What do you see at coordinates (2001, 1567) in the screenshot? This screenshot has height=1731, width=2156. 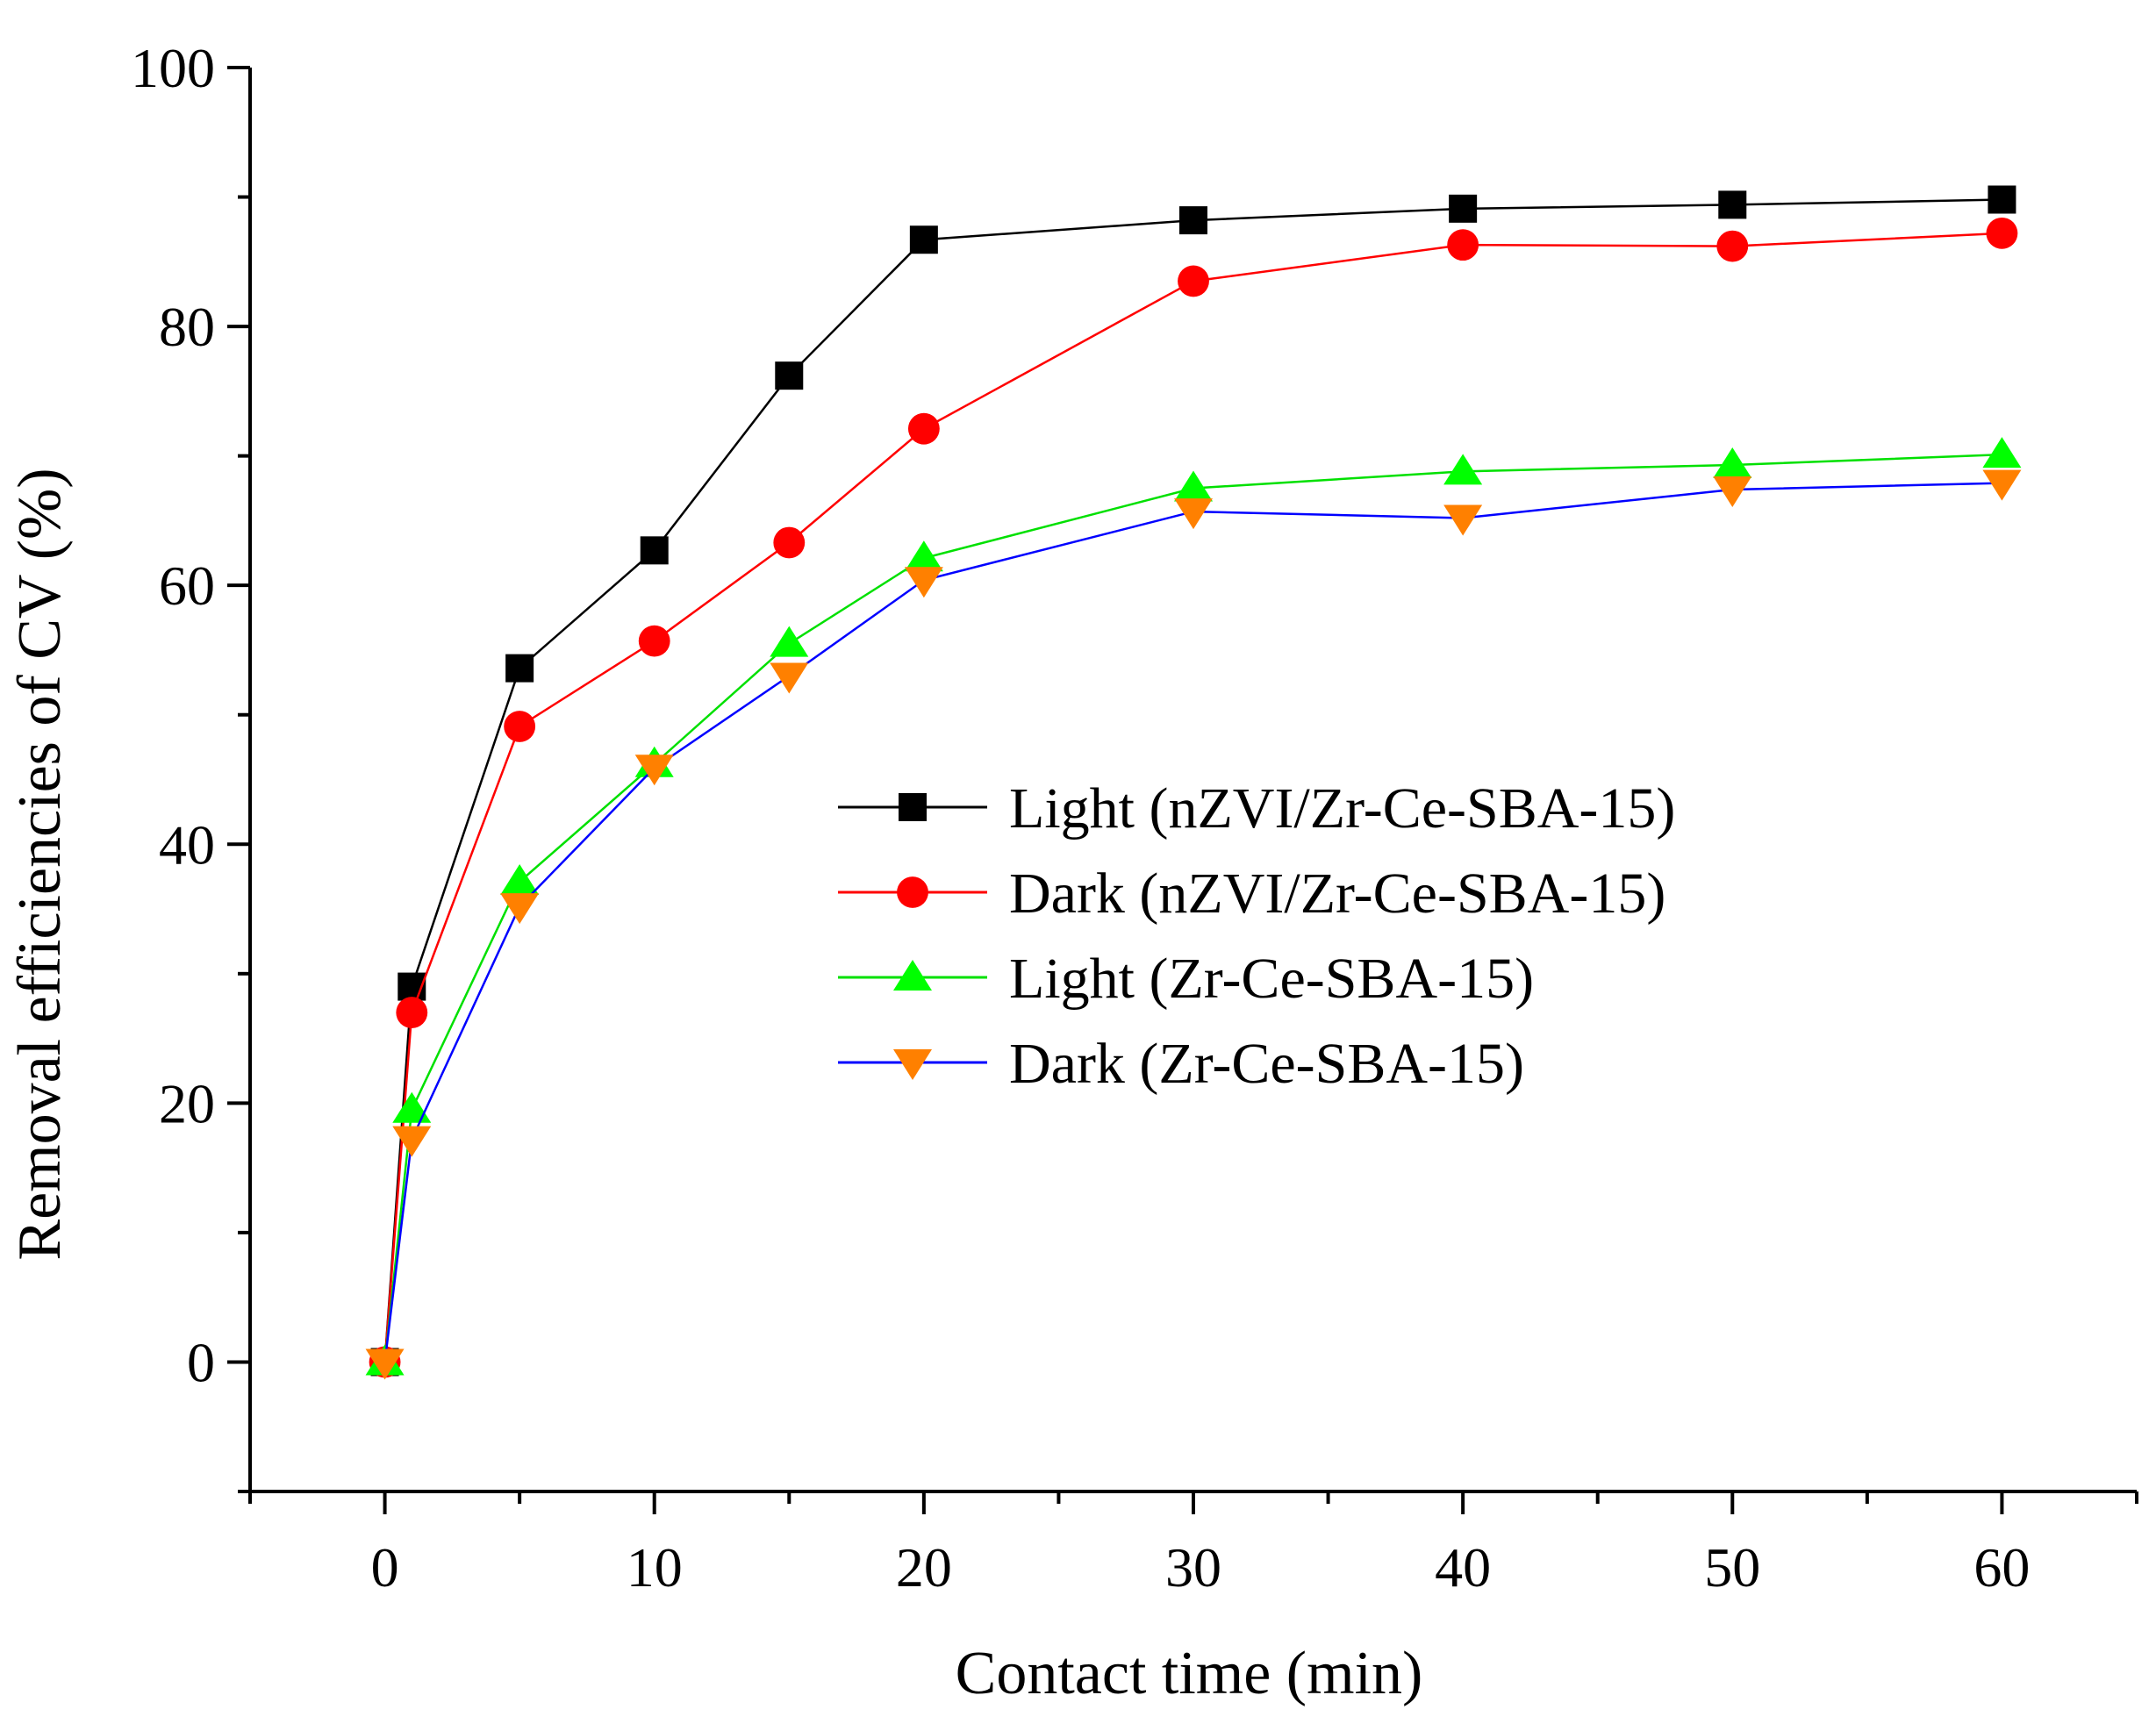 I see `x-tick-label: 60` at bounding box center [2001, 1567].